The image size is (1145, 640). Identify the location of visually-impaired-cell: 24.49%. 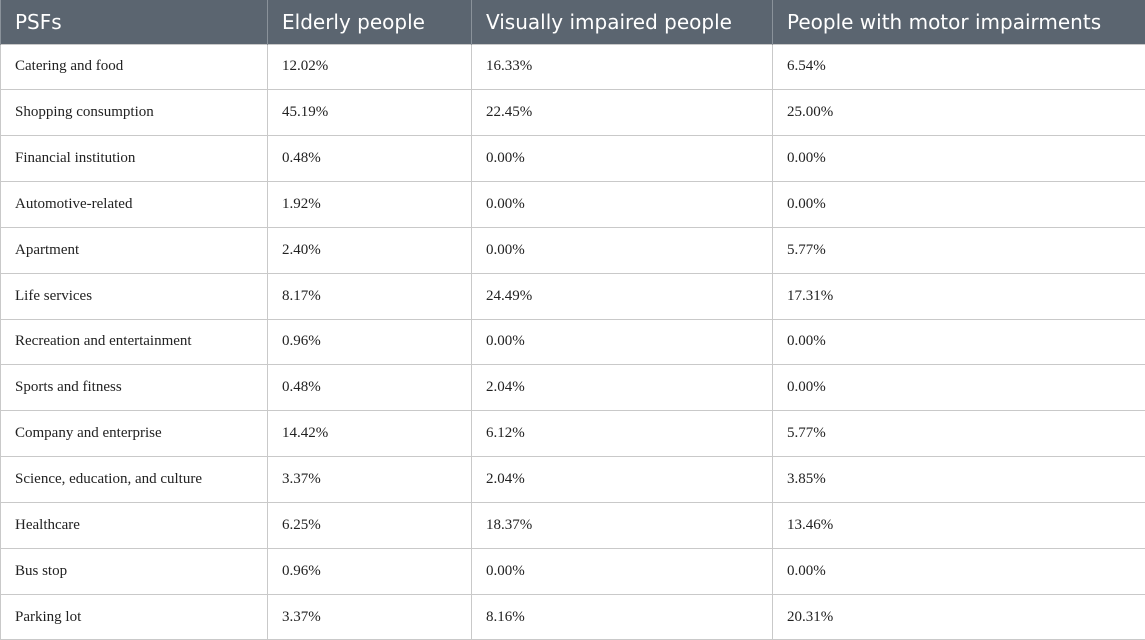
(622, 296).